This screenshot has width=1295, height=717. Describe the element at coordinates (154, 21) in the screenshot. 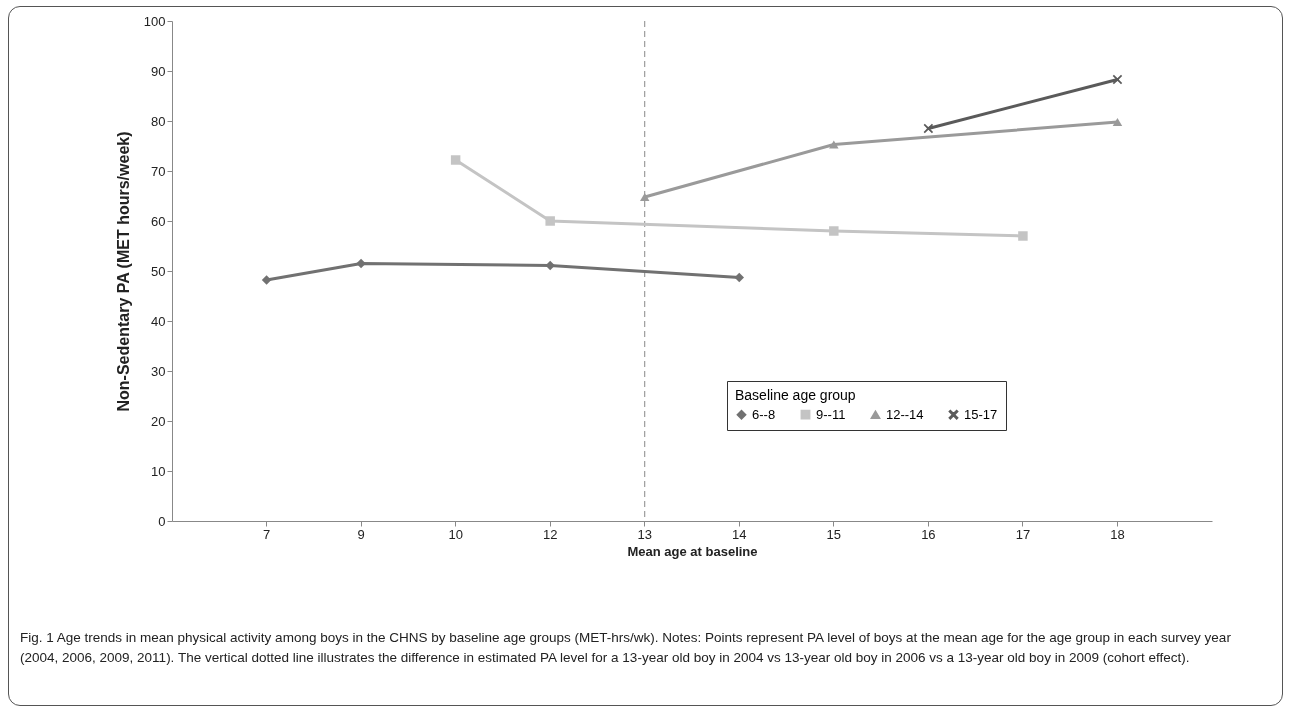

I see `y-tick-label: 100` at that location.